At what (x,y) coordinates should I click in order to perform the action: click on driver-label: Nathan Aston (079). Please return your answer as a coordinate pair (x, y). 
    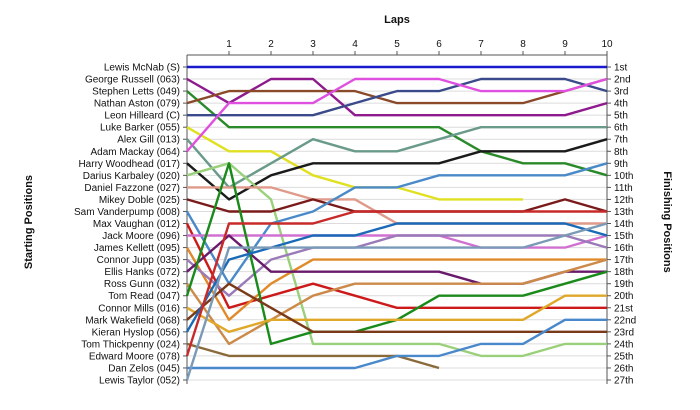
    Looking at the image, I should click on (137, 104).